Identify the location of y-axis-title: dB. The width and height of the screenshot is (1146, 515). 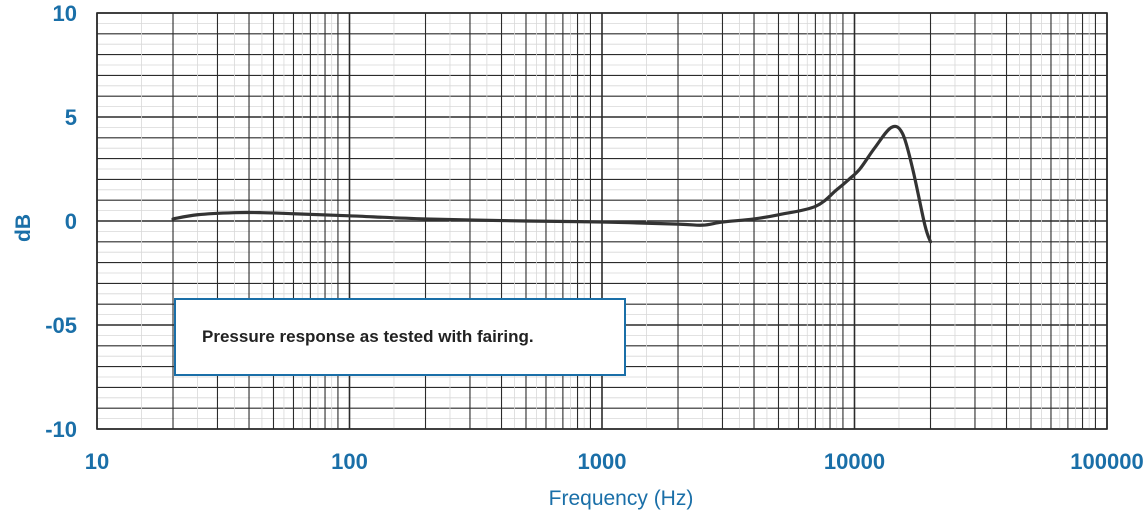
(23, 228).